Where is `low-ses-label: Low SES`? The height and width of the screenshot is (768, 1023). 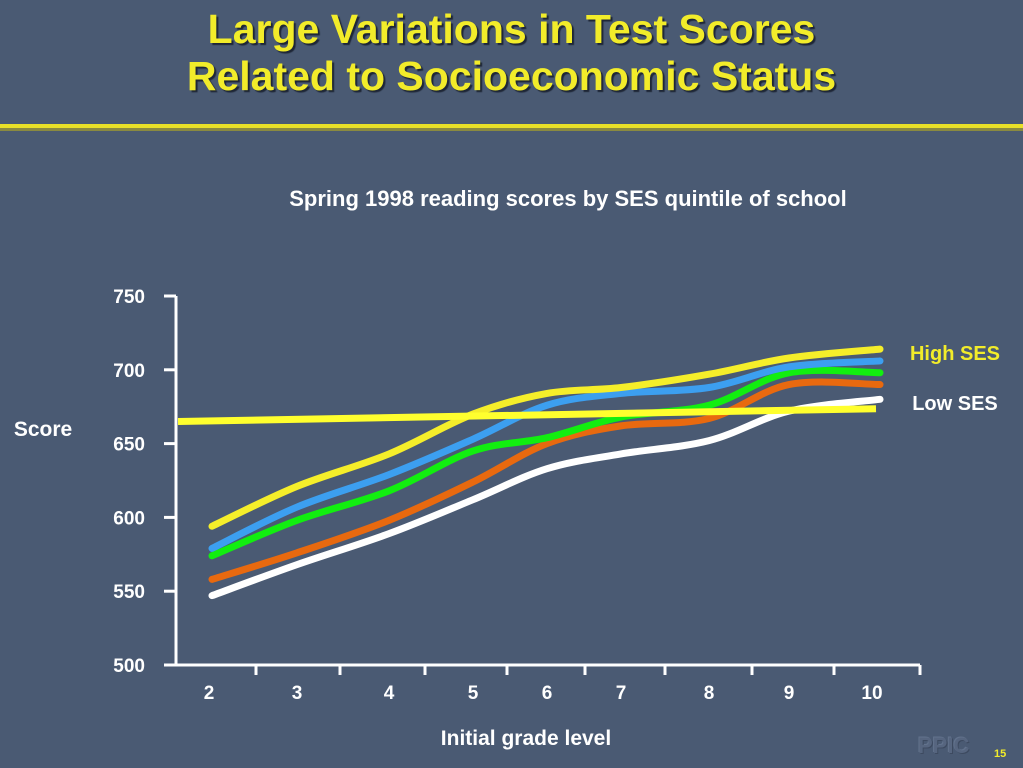 low-ses-label: Low SES is located at coordinates (955, 404).